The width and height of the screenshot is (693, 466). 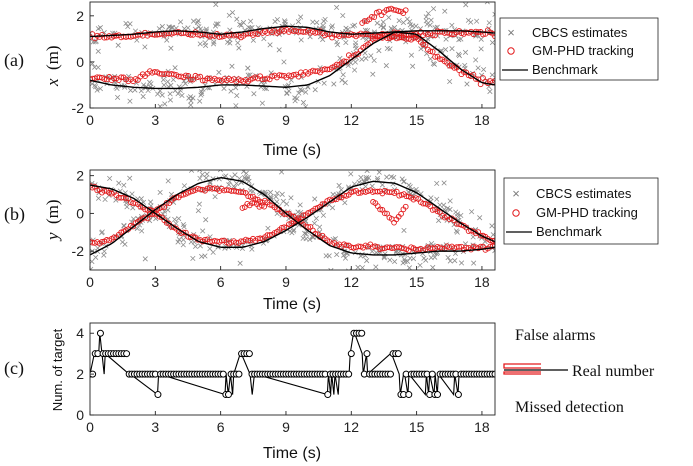 What do you see at coordinates (613, 371) in the screenshot?
I see `annotation-real-number: Real number` at bounding box center [613, 371].